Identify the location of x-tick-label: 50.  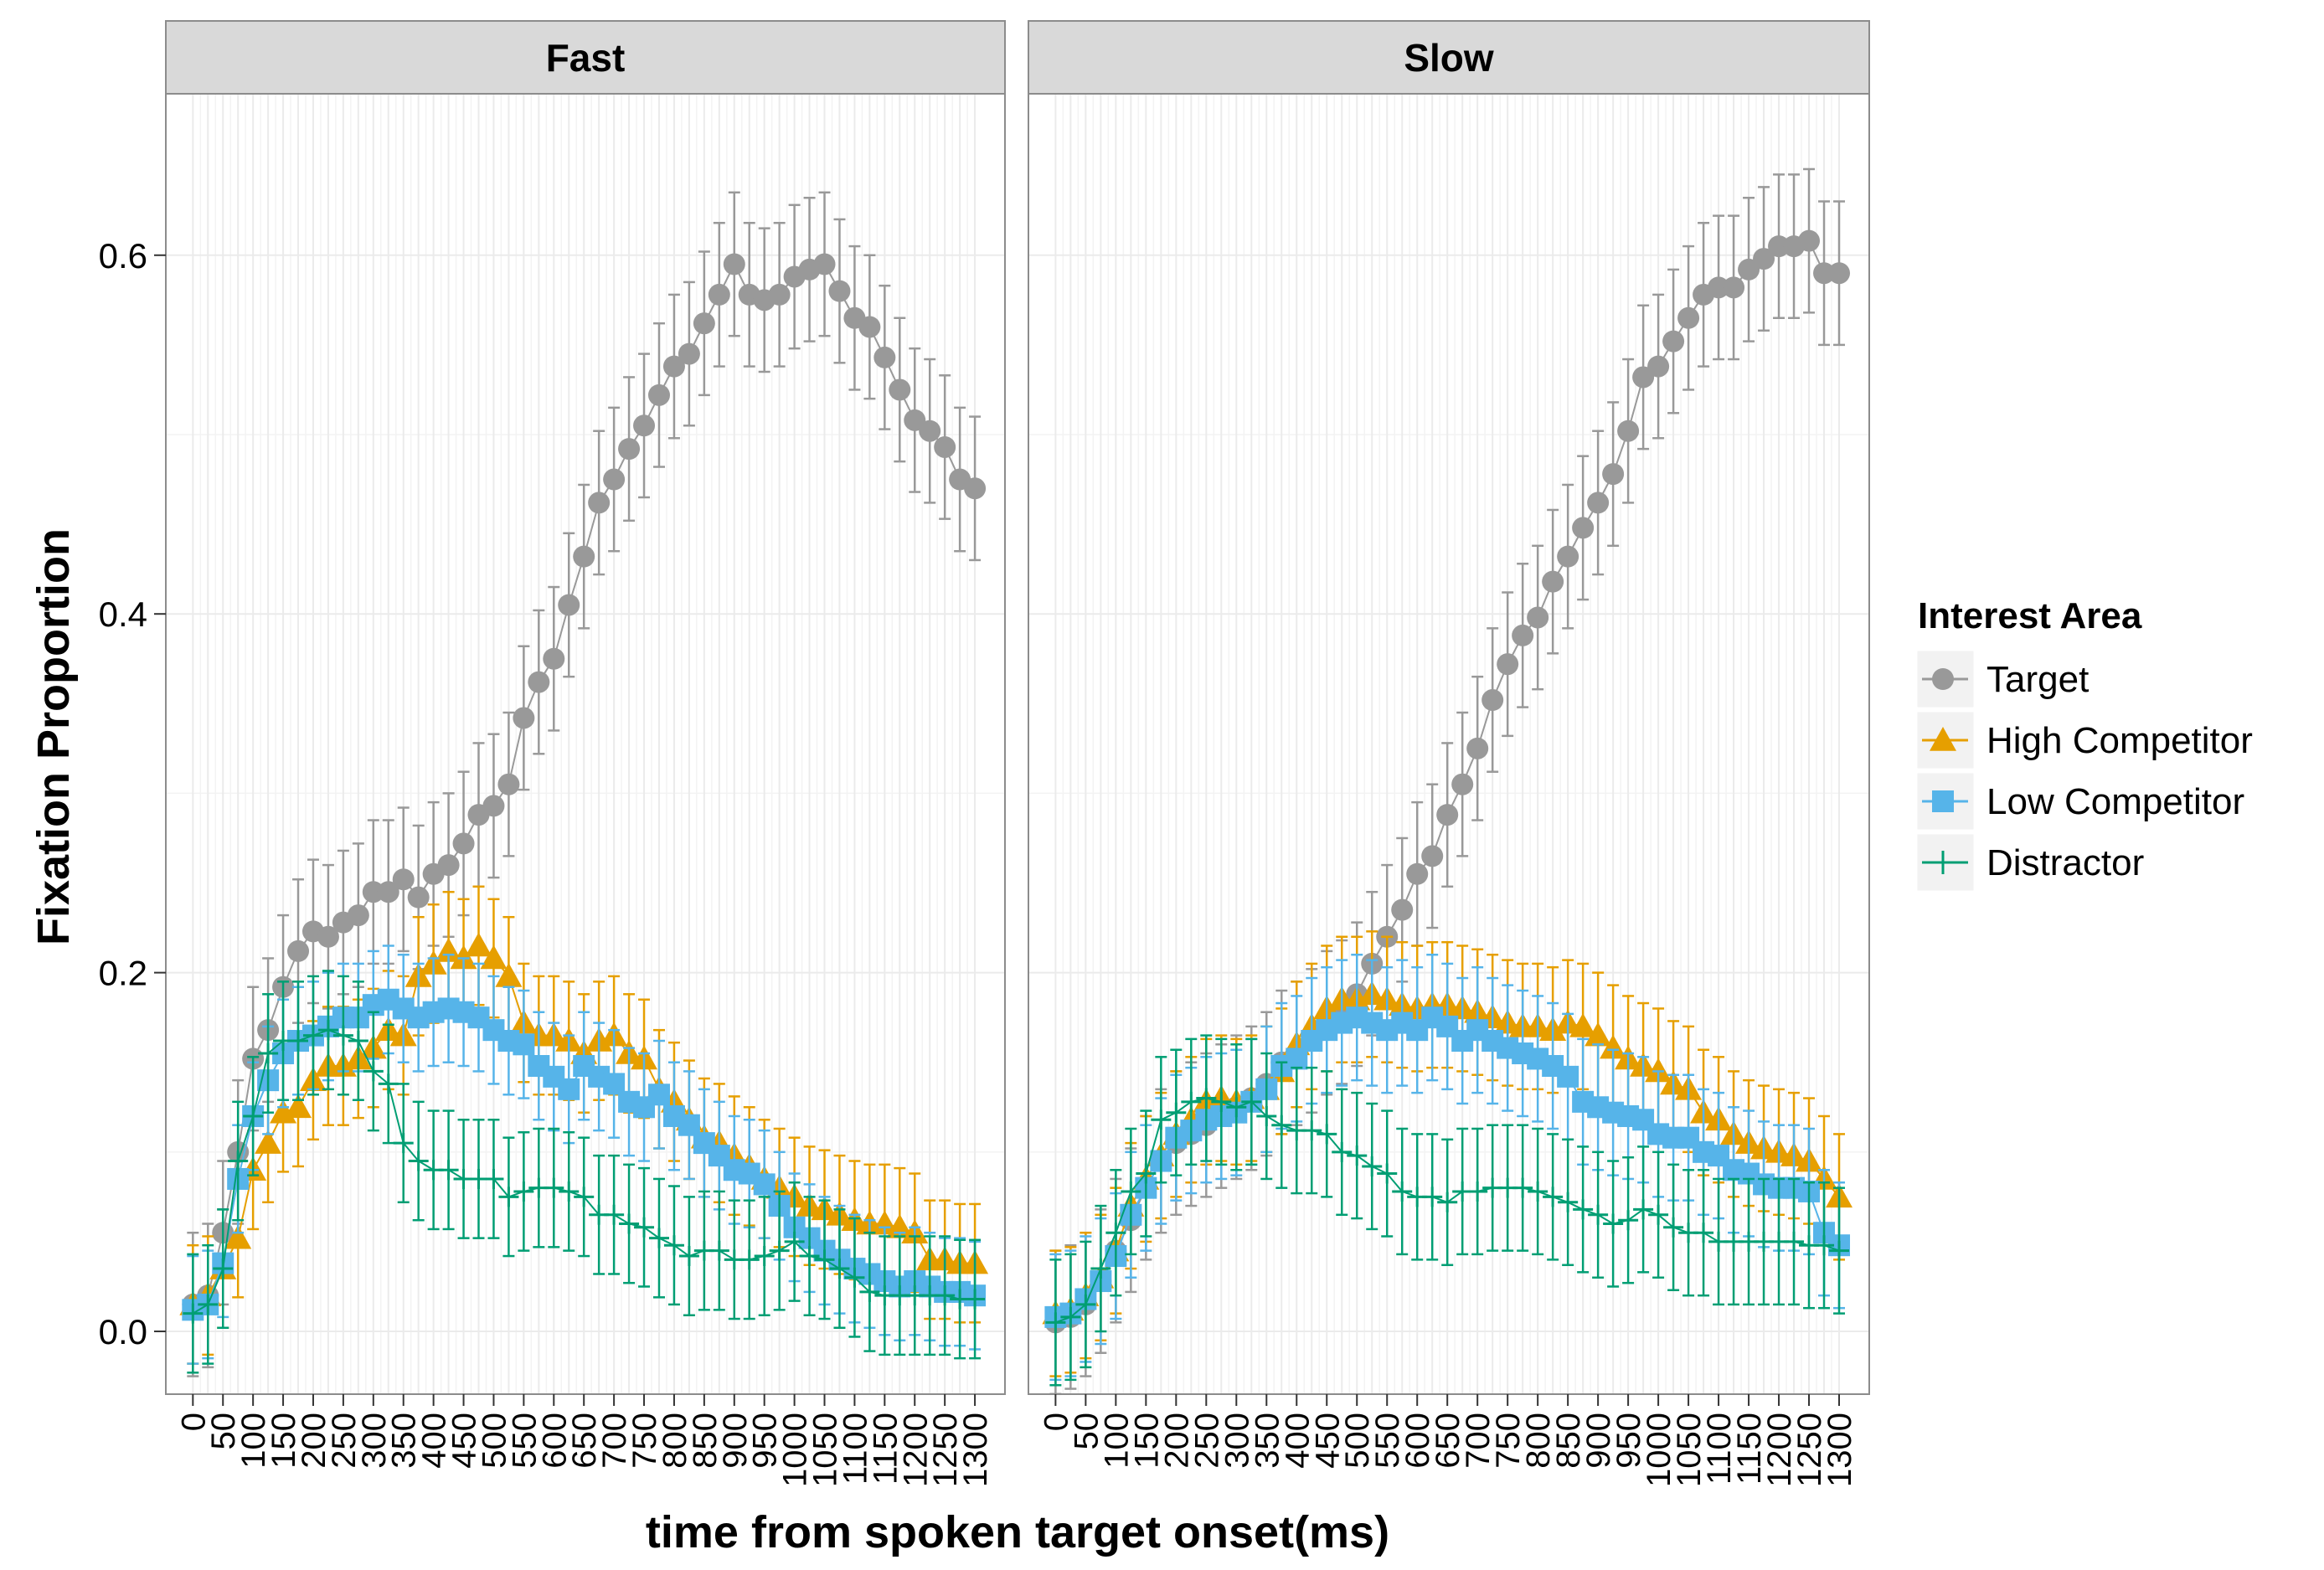
(1086, 1431).